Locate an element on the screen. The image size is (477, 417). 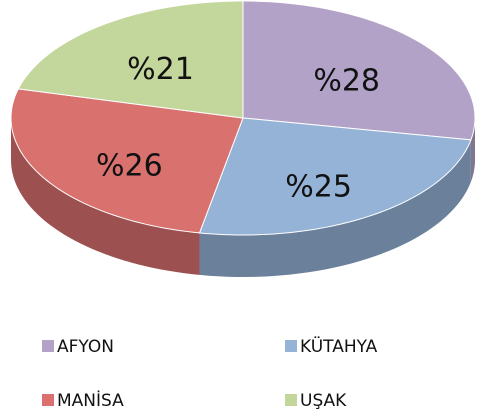
legend-label: KÜTAHYA is located at coordinates (339, 346).